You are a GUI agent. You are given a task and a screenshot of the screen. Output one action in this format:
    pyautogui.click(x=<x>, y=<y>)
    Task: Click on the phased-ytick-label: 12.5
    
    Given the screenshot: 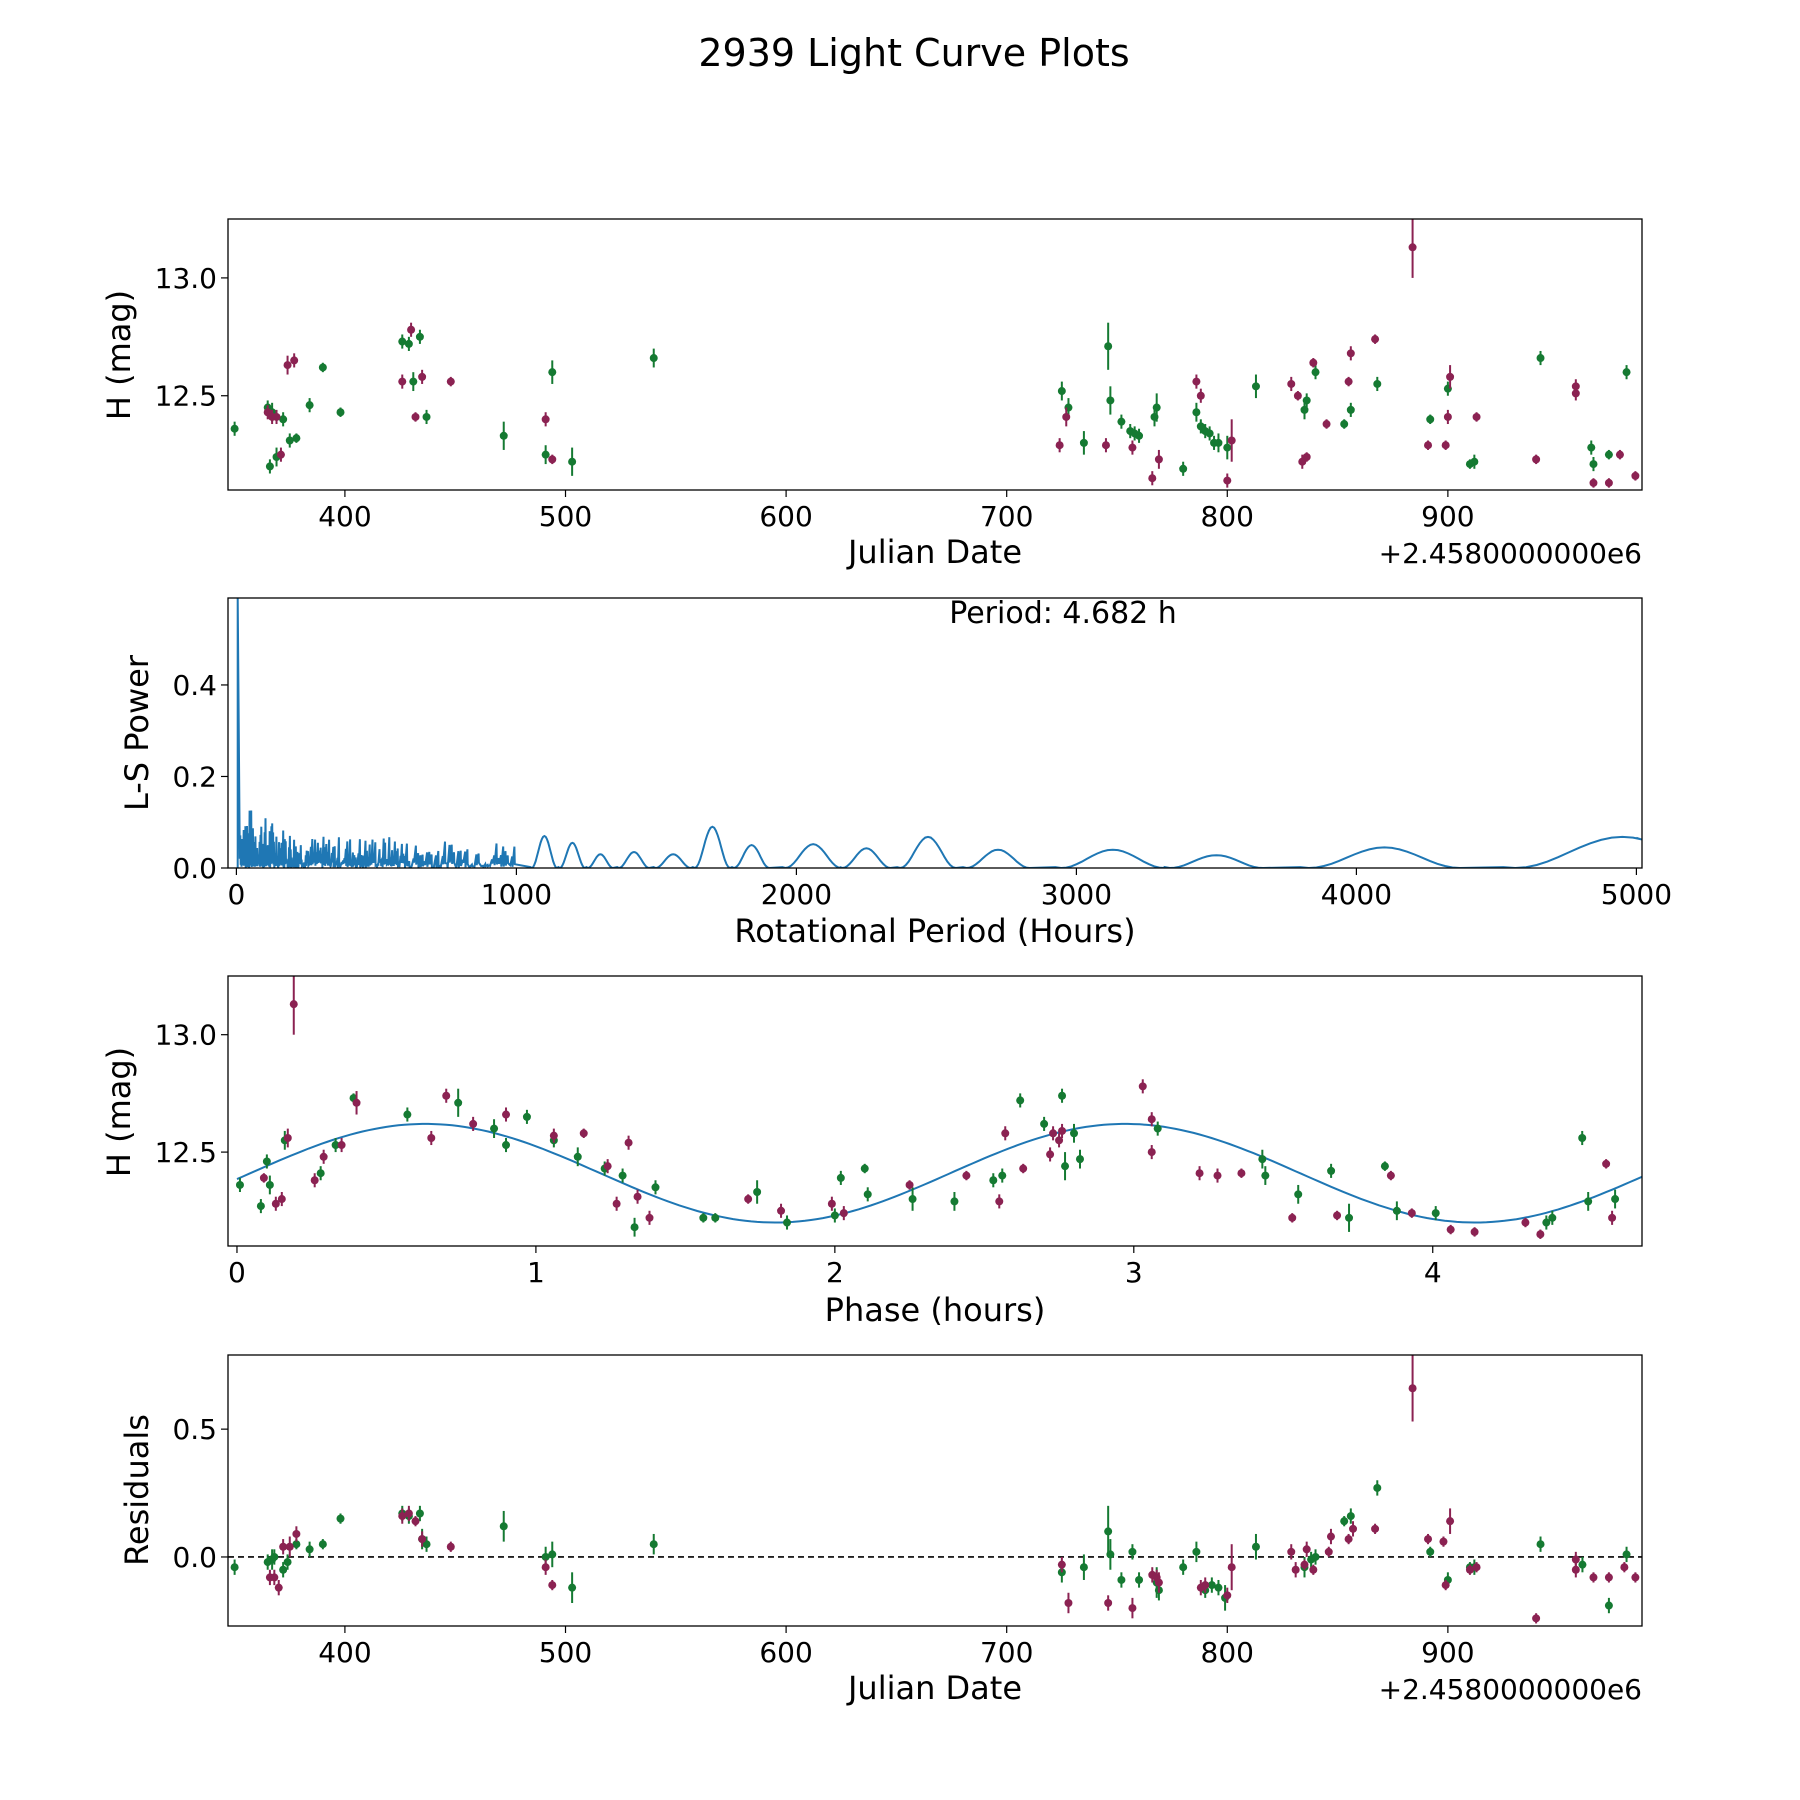 What is the action you would take?
    pyautogui.click(x=186, y=1152)
    